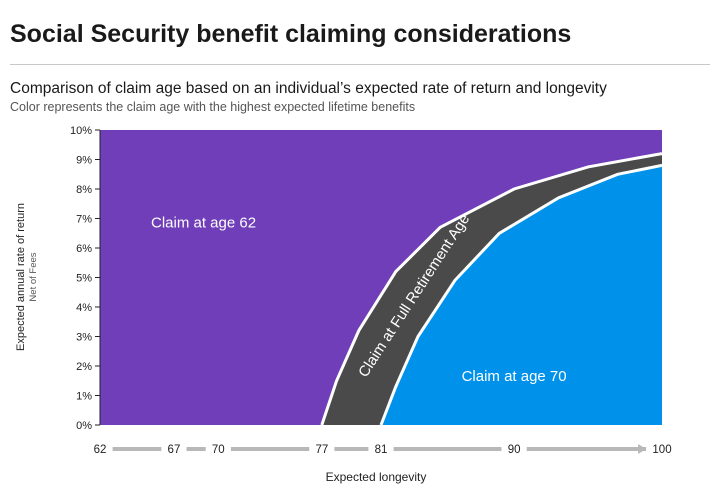  What do you see at coordinates (84, 190) in the screenshot?
I see `y-tick-label: 8%` at bounding box center [84, 190].